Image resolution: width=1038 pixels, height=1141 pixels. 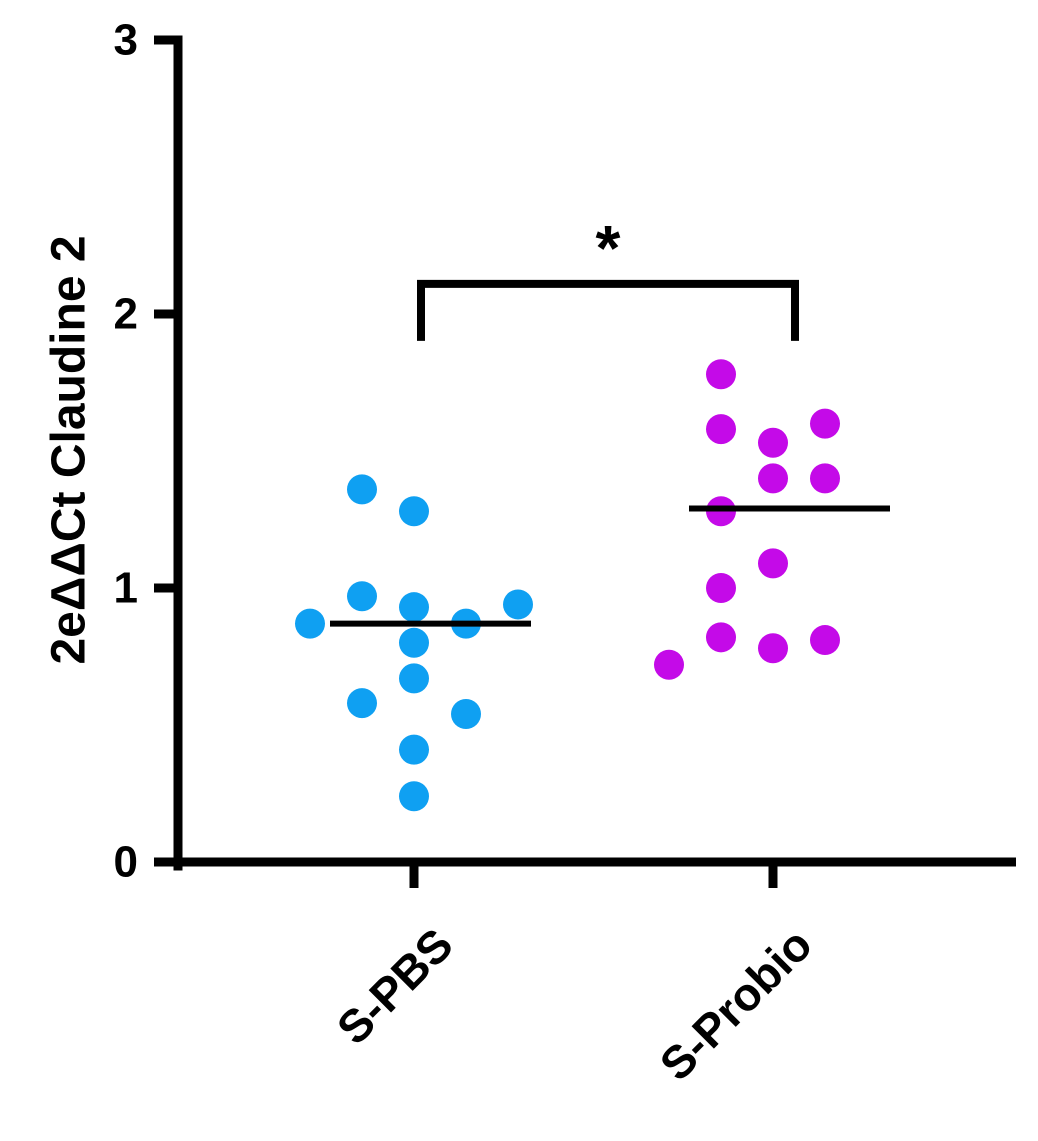 What do you see at coordinates (69, 449) in the screenshot?
I see `y-axis-label: 2eΔΔCt Claudine 2` at bounding box center [69, 449].